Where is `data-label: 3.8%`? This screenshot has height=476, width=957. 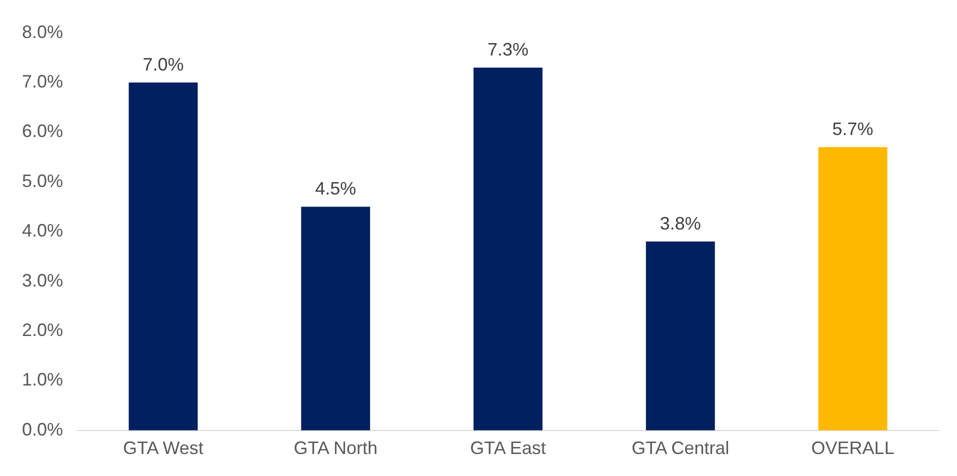
data-label: 3.8% is located at coordinates (680, 224).